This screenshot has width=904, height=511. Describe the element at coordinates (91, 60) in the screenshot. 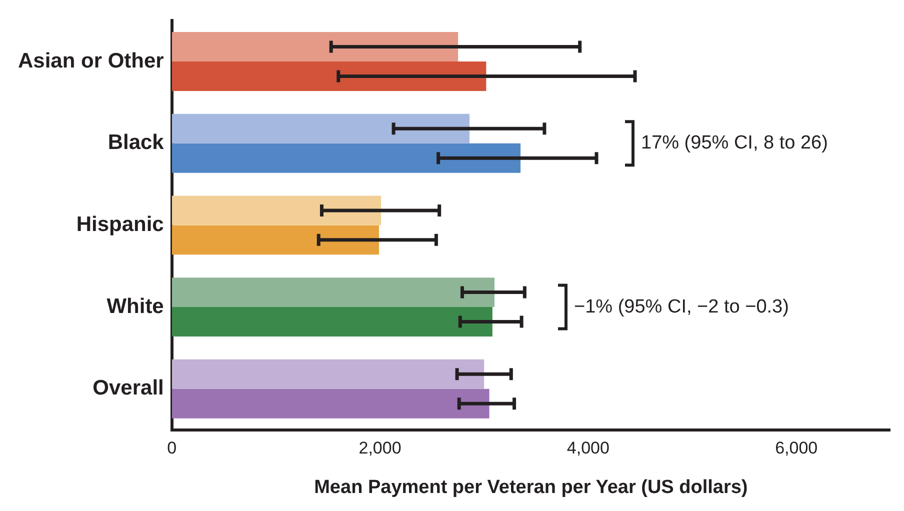

I see `y-tick-label: Asian or Other` at that location.